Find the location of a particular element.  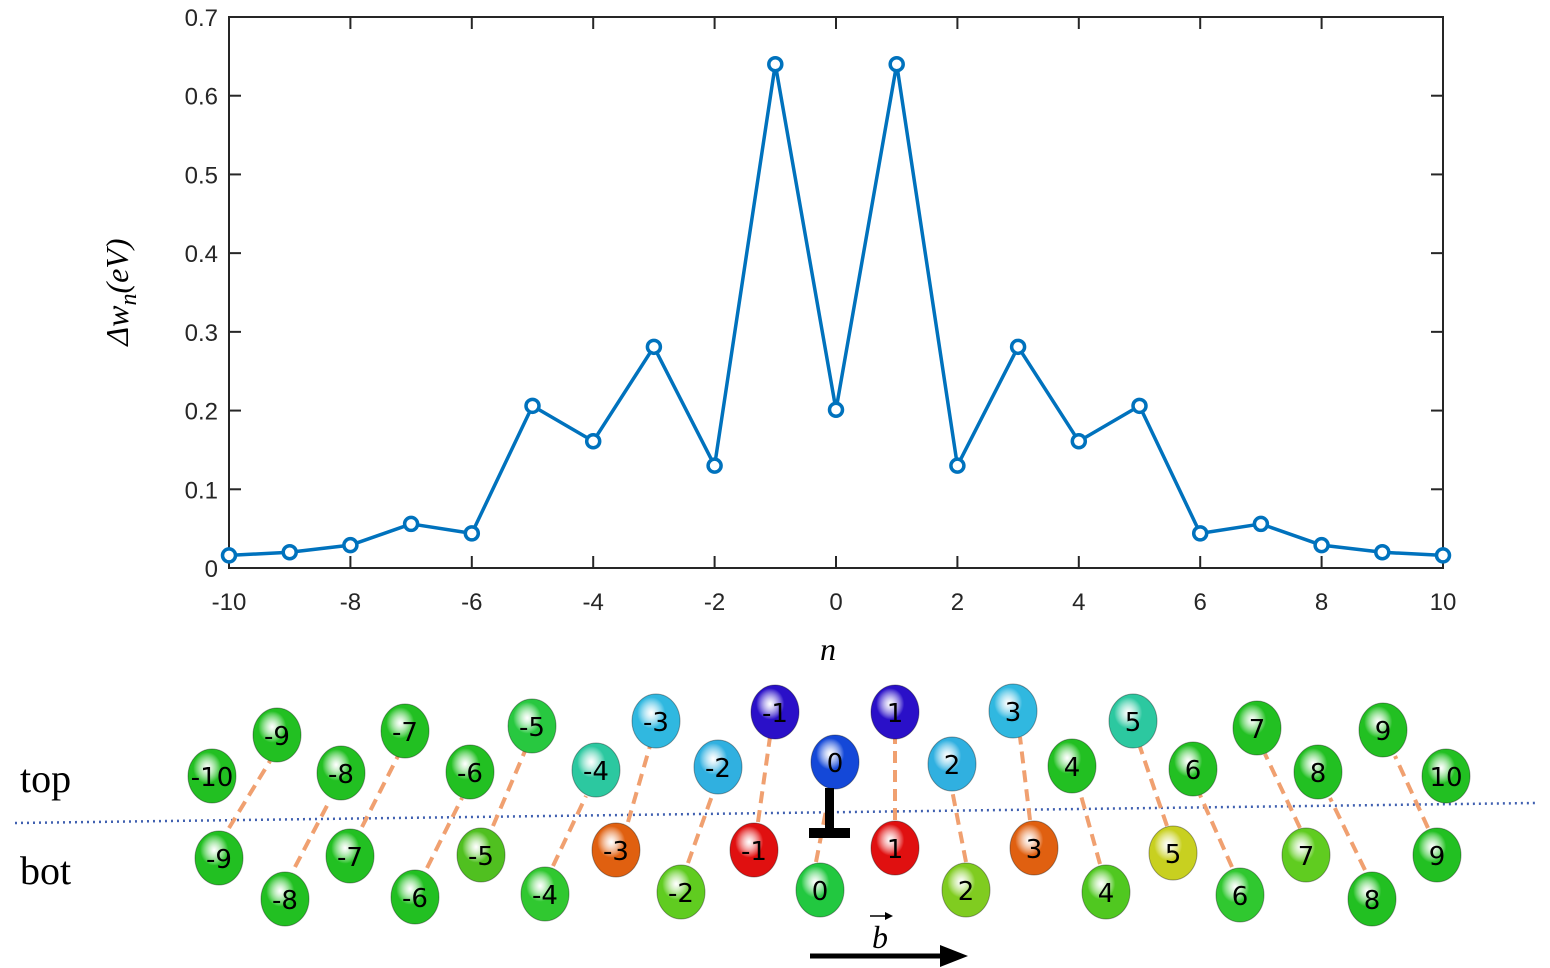

bottom-atom: 8 is located at coordinates (1372, 899).